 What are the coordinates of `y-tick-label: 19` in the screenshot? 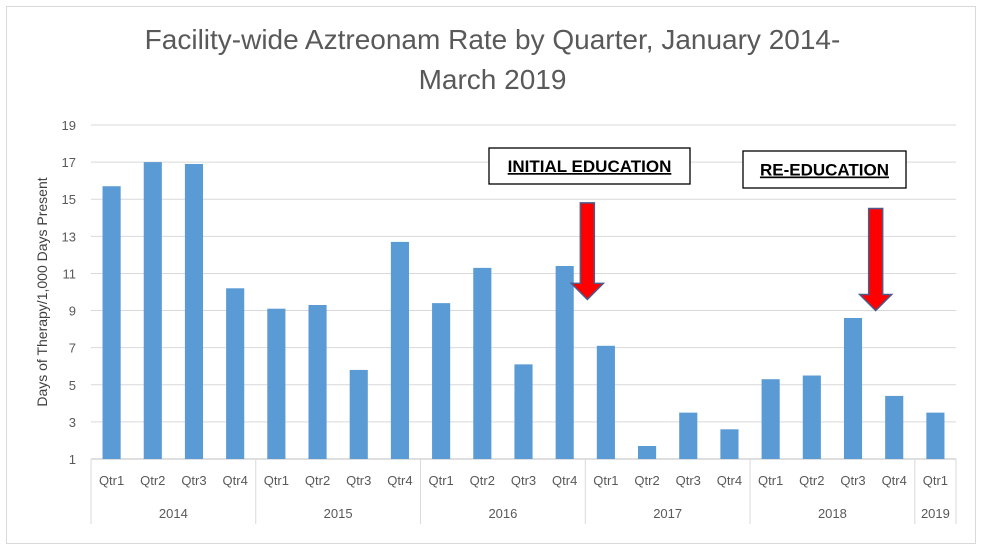 It's located at (69, 125).